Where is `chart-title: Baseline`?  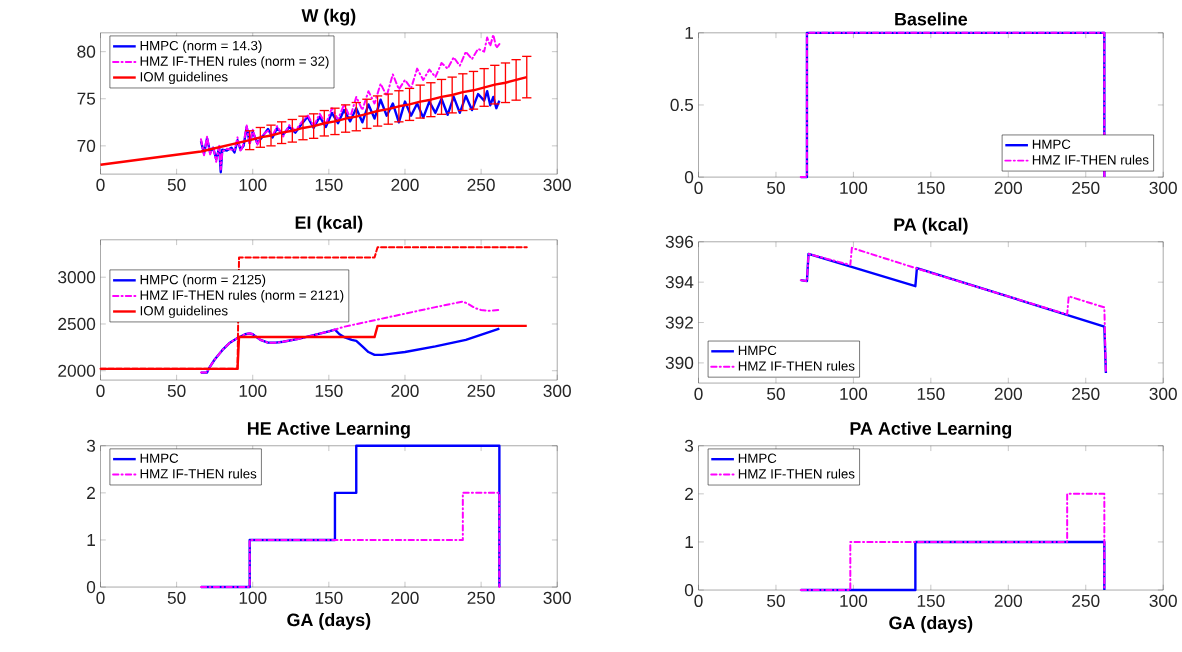
chart-title: Baseline is located at coordinates (931, 19).